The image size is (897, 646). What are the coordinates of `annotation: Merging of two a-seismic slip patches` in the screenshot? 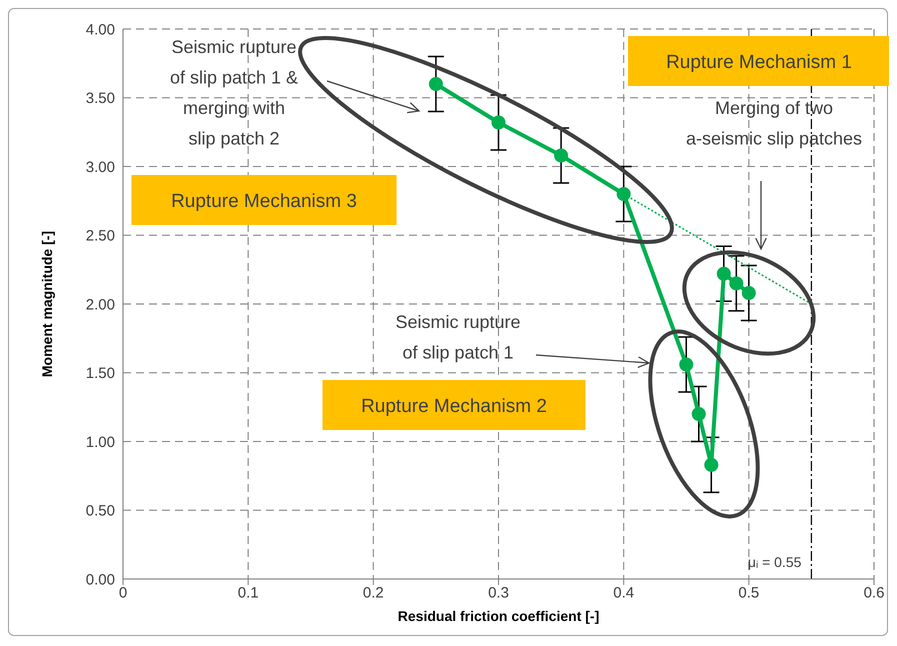 It's located at (774, 123).